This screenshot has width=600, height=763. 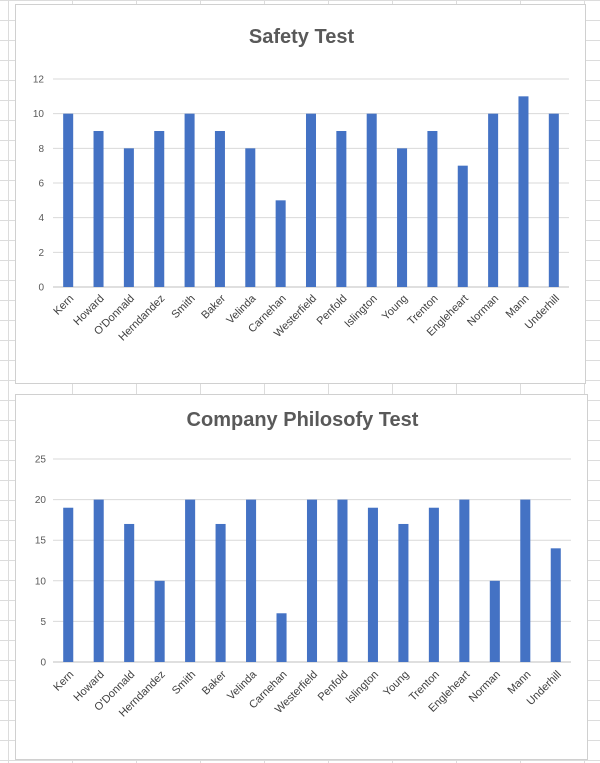 What do you see at coordinates (41, 218) in the screenshot?
I see `y-tick-label: 4` at bounding box center [41, 218].